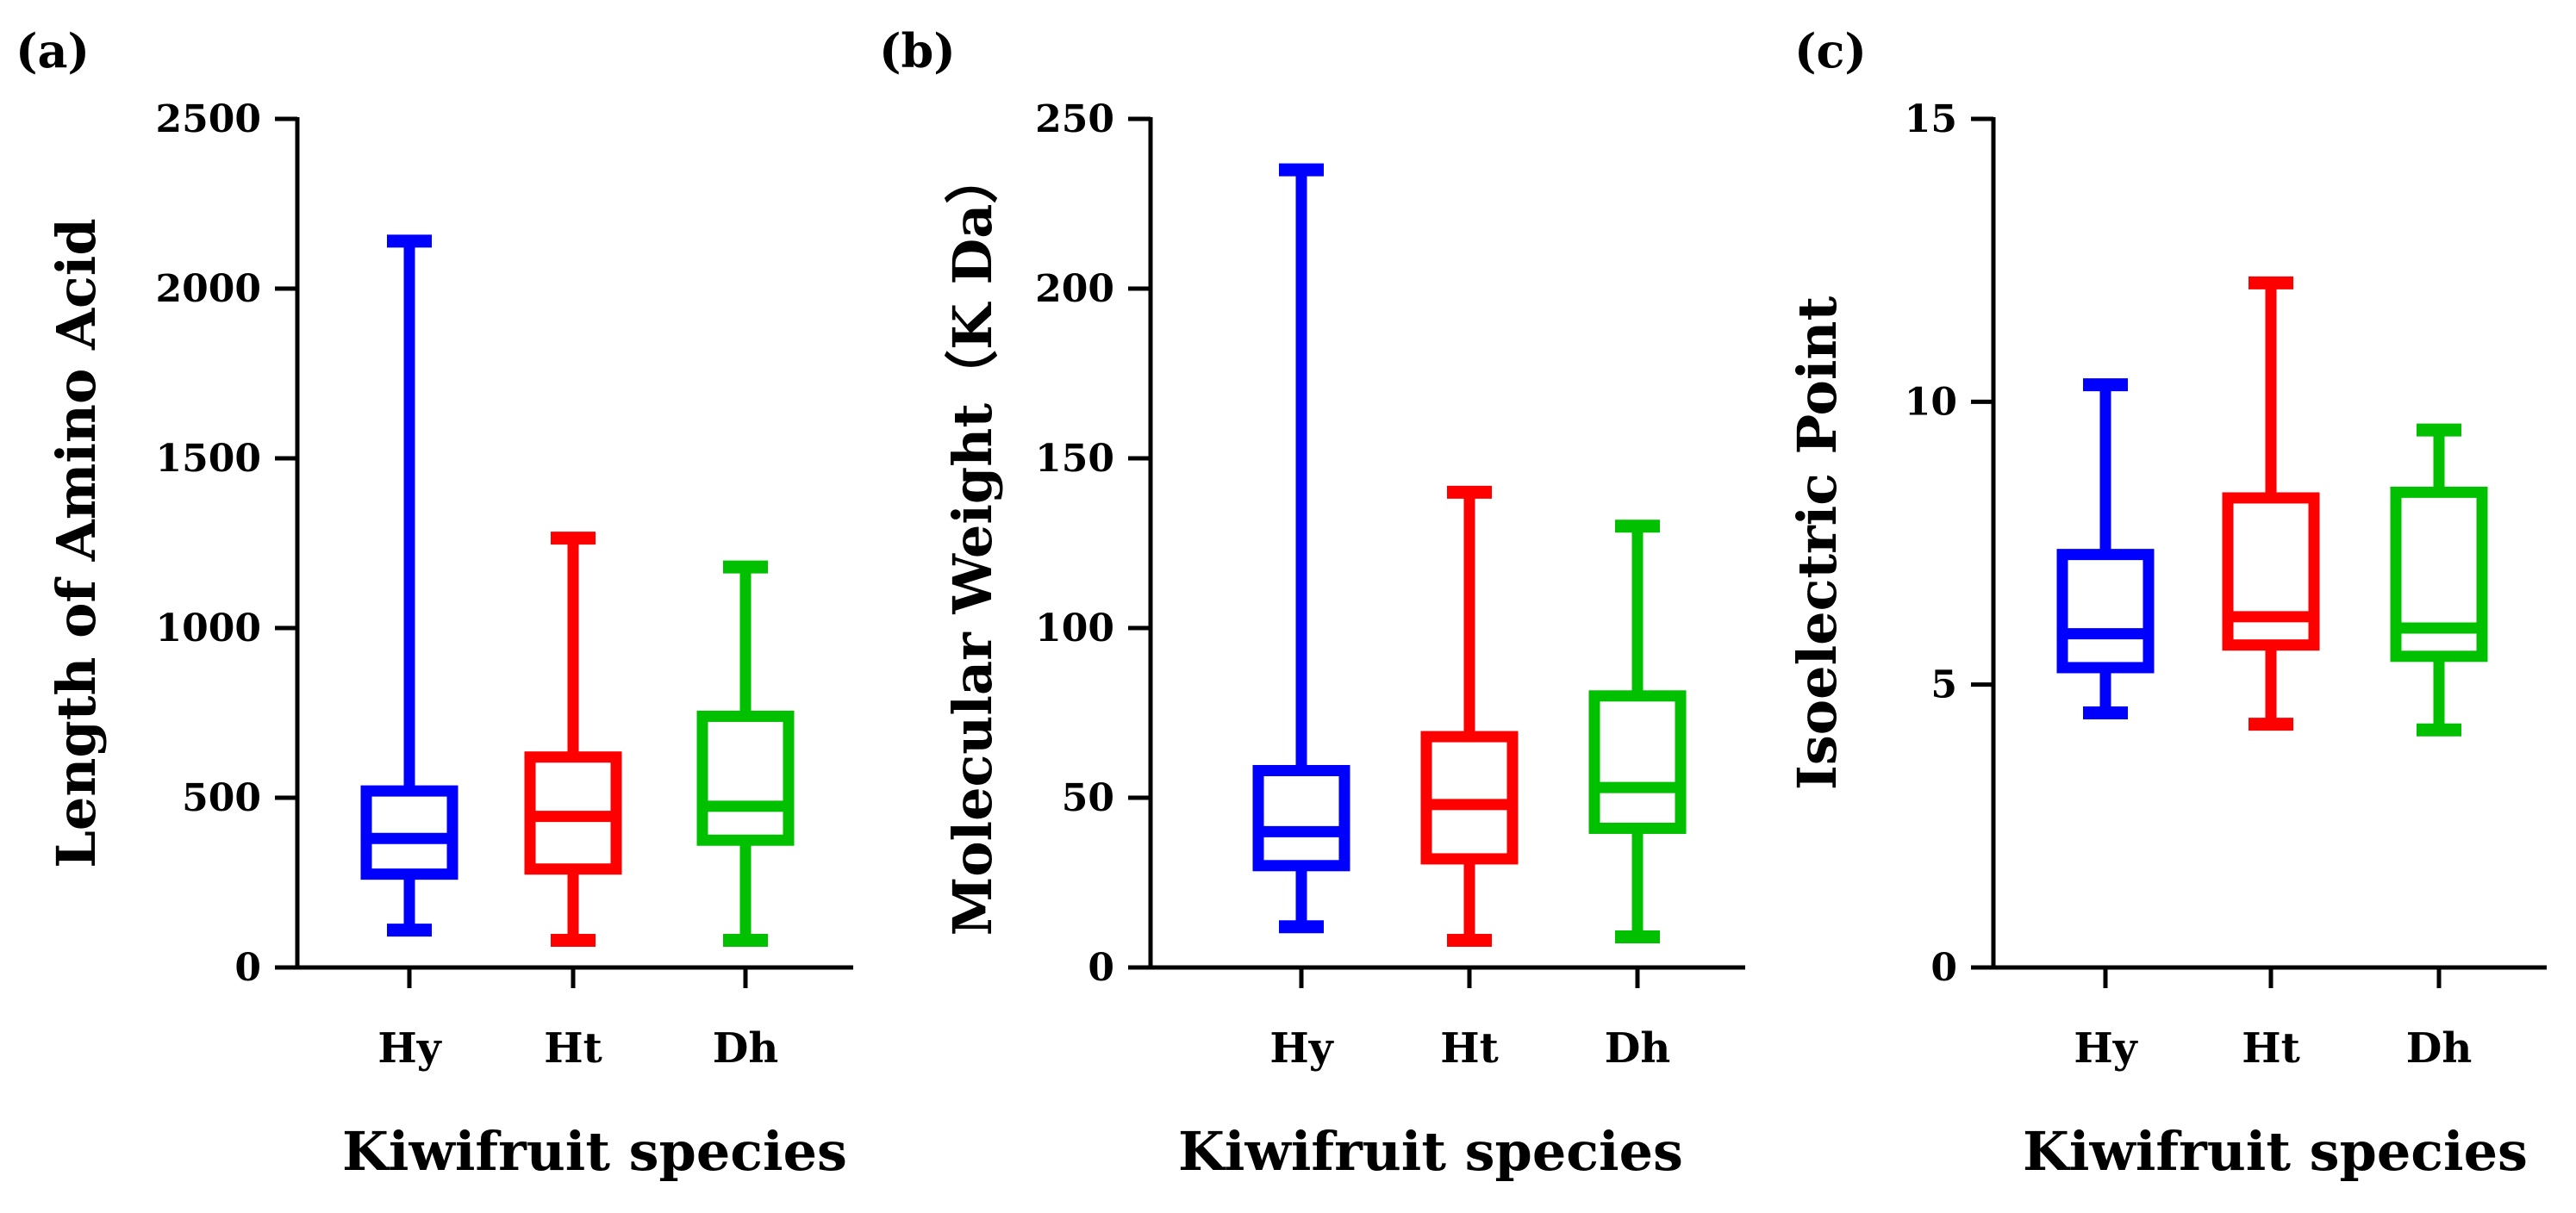 The width and height of the screenshot is (2576, 1213). What do you see at coordinates (1817, 543) in the screenshot?
I see `y-axis-title: Isoelectric Point` at bounding box center [1817, 543].